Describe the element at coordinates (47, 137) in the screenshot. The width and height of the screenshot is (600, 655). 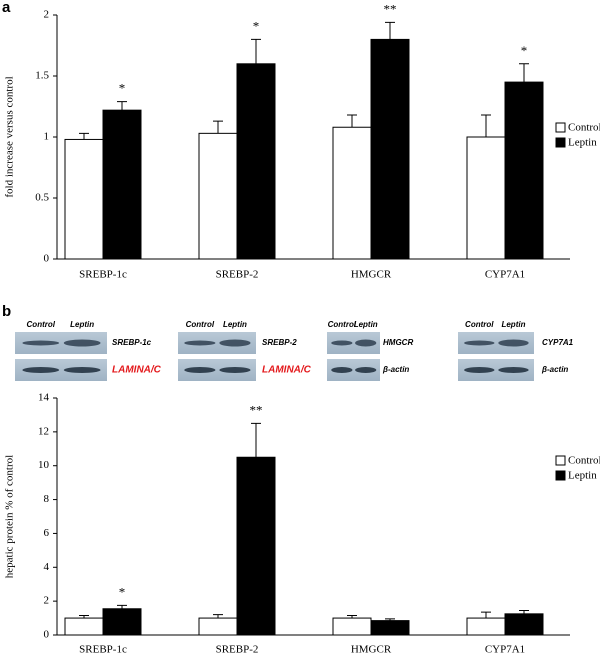
I see `y-tick-label: 1` at that location.